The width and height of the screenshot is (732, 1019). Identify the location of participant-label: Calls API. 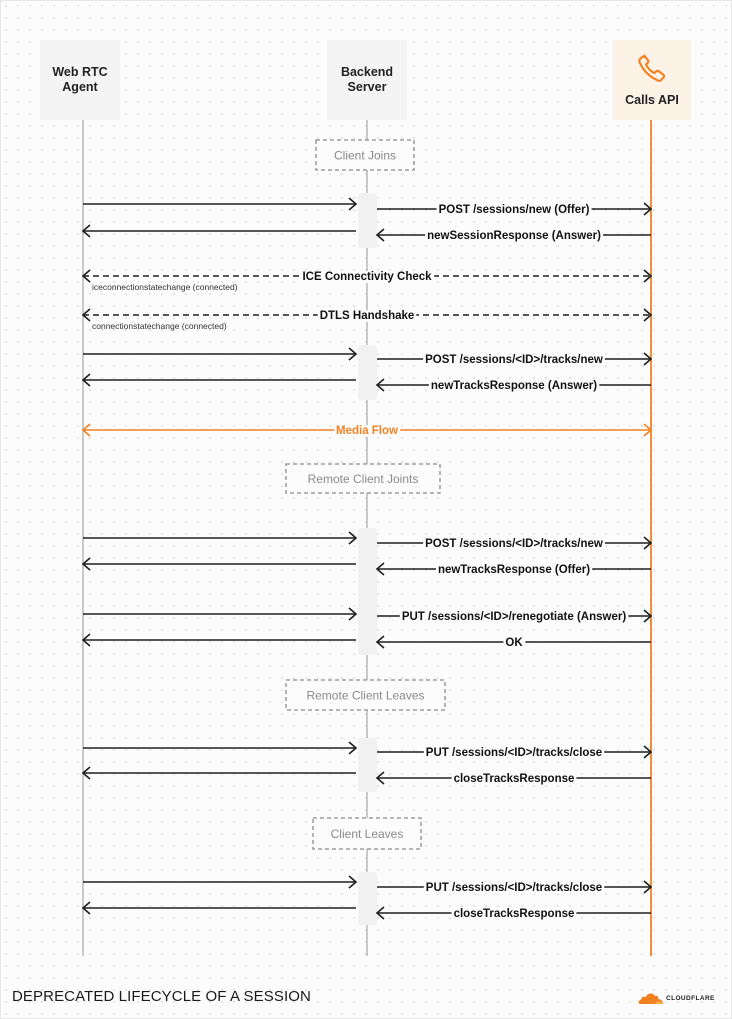
(652, 100).